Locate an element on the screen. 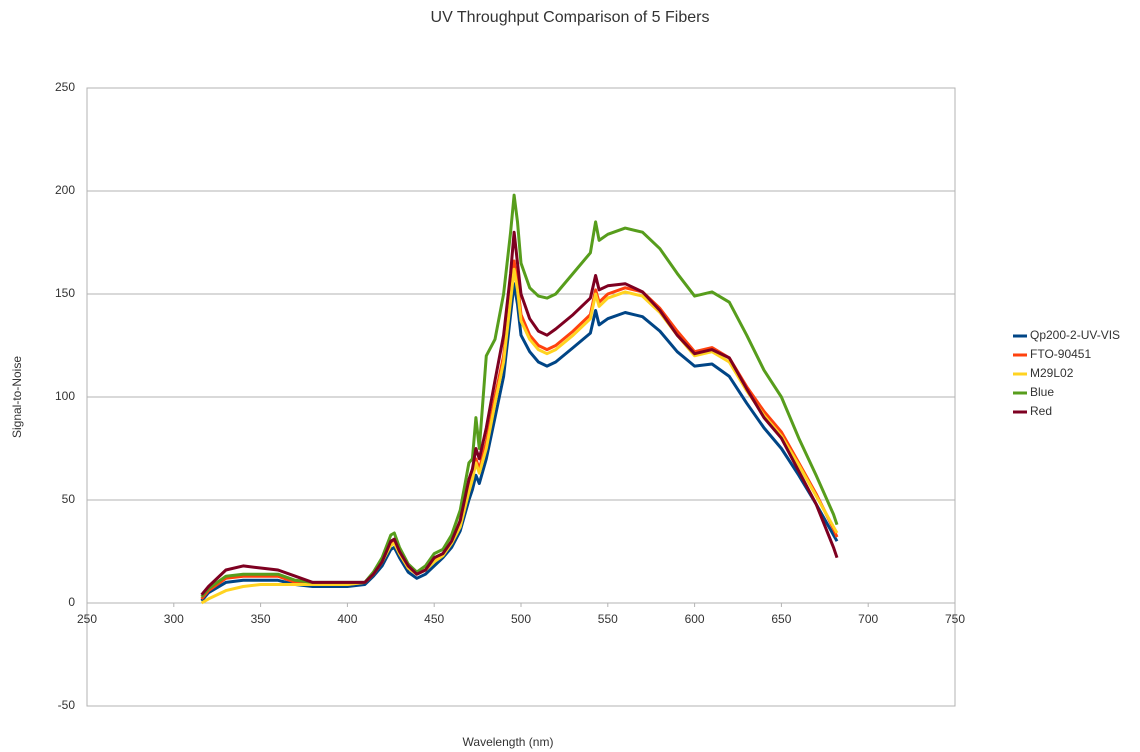 This screenshot has height=752, width=1140. legend-label: FTO-90451 is located at coordinates (1060, 354).